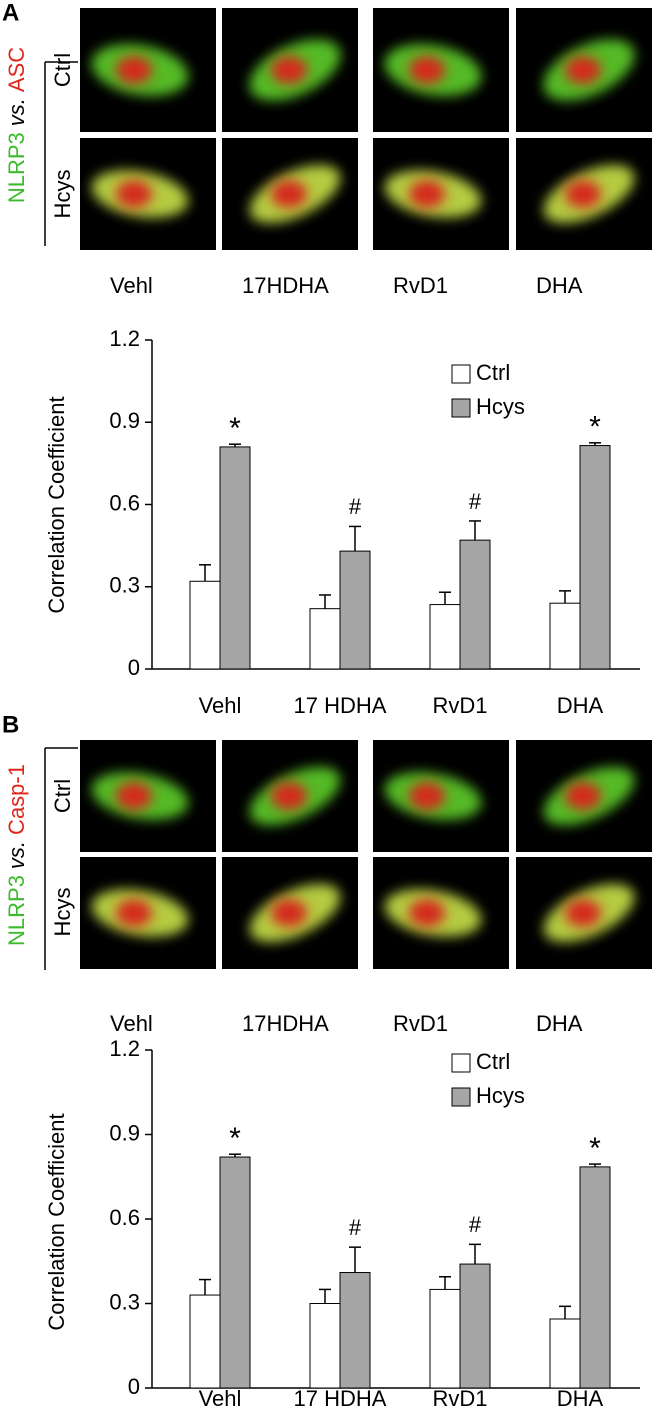 The image size is (667, 1416). I want to click on stain-red: Casp-1, so click(16, 799).